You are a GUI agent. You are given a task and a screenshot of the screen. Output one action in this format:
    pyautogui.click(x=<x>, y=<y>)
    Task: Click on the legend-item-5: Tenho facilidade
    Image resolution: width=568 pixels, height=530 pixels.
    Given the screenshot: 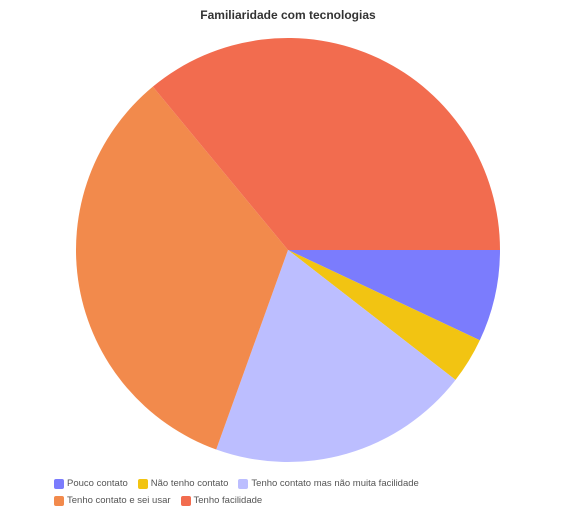 What is the action you would take?
    pyautogui.click(x=221, y=501)
    